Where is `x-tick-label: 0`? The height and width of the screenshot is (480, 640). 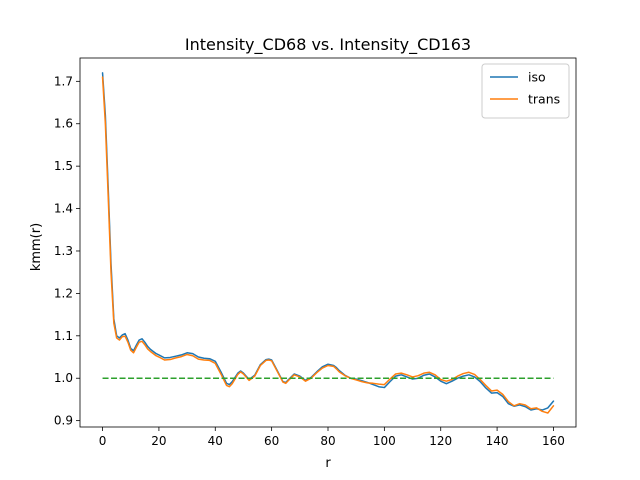 x-tick-label: 0 is located at coordinates (103, 441).